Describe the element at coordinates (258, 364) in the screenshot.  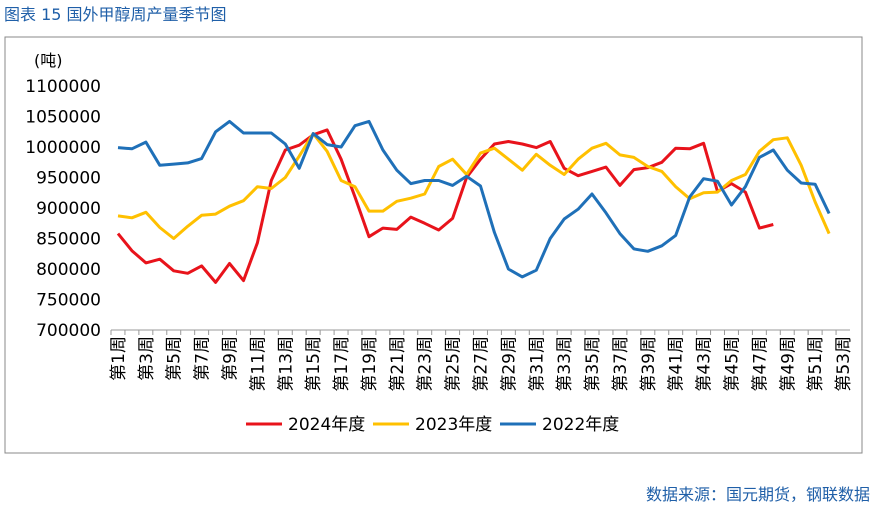
I see `x-tick-label: 第11周` at that location.